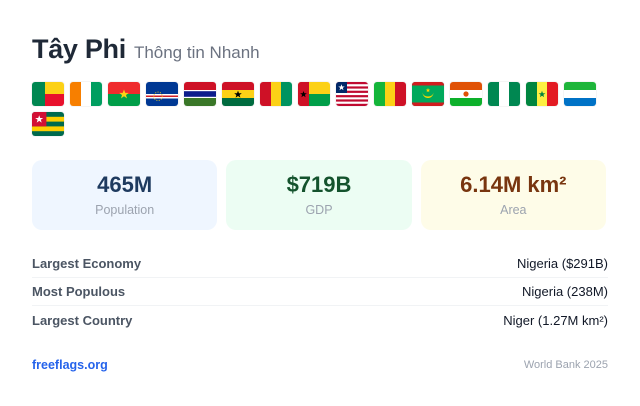  Describe the element at coordinates (125, 184) in the screenshot. I see `population-value: 465M` at that location.